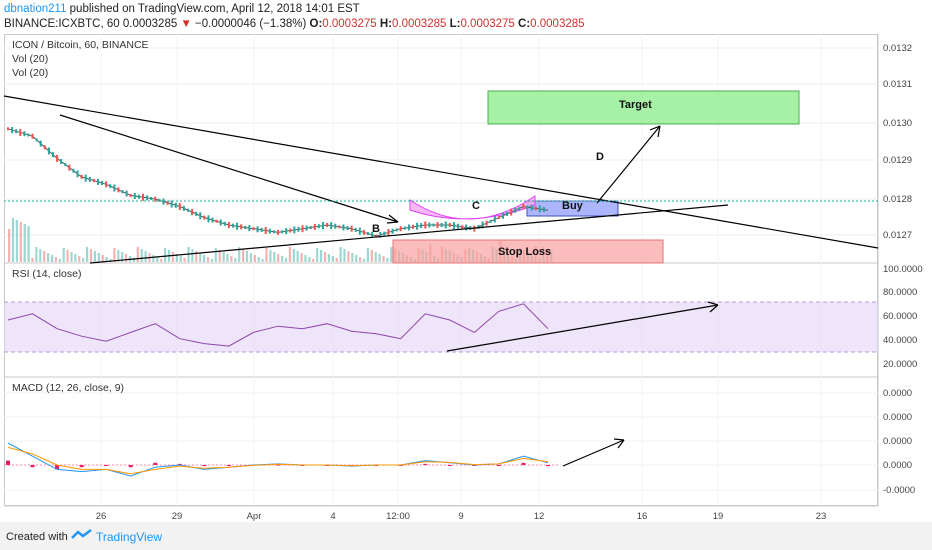 The image size is (932, 550). What do you see at coordinates (897, 235) in the screenshot?
I see `price-tick-label: 0.0127` at bounding box center [897, 235].